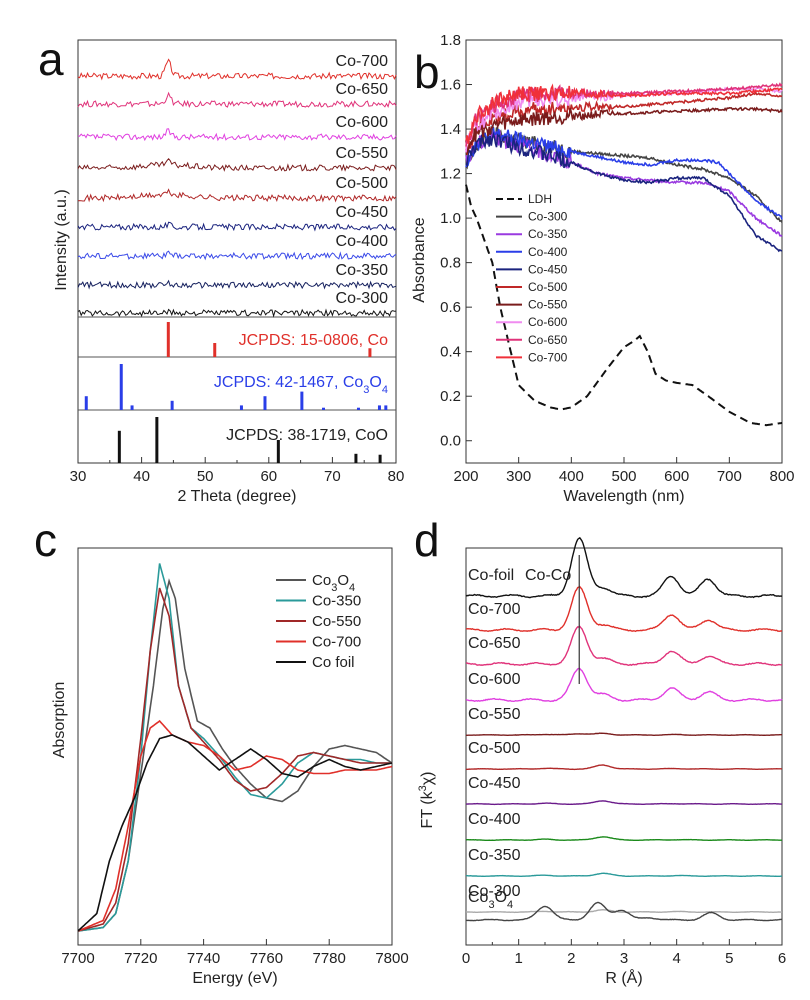 The image size is (810, 1000). I want to click on panel-b-ytick-label: 1.8, so click(450, 40).